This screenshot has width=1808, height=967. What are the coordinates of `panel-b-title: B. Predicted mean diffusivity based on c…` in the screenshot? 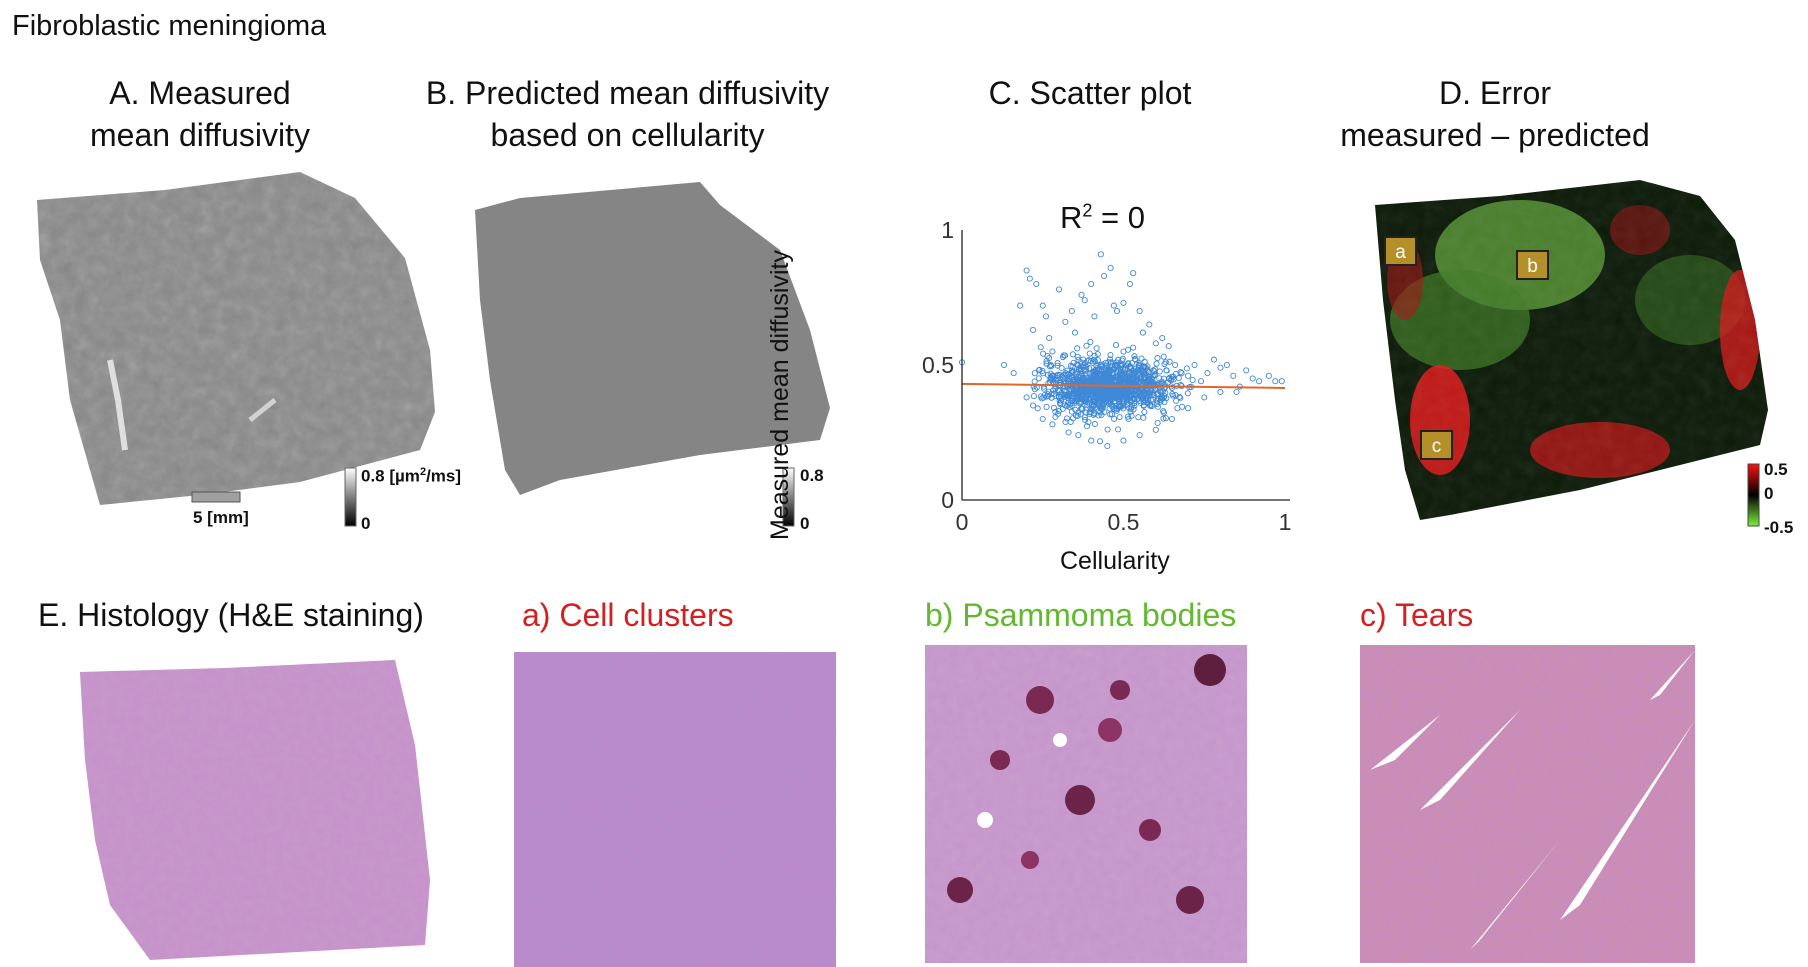 It's located at (627, 114).